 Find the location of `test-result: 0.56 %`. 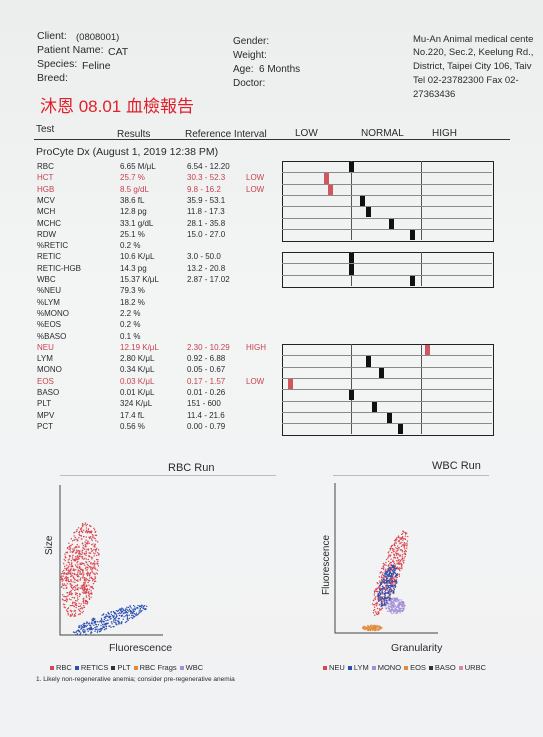

test-result: 0.56 % is located at coordinates (132, 426).